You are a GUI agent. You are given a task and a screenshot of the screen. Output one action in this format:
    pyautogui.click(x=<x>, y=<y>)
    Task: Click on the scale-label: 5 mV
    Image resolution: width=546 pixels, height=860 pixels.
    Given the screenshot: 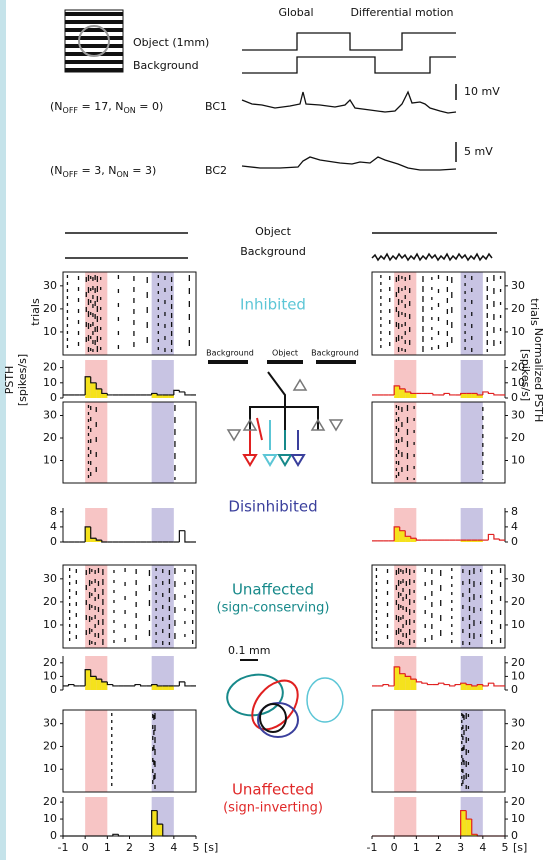 What is the action you would take?
    pyautogui.click(x=478, y=151)
    